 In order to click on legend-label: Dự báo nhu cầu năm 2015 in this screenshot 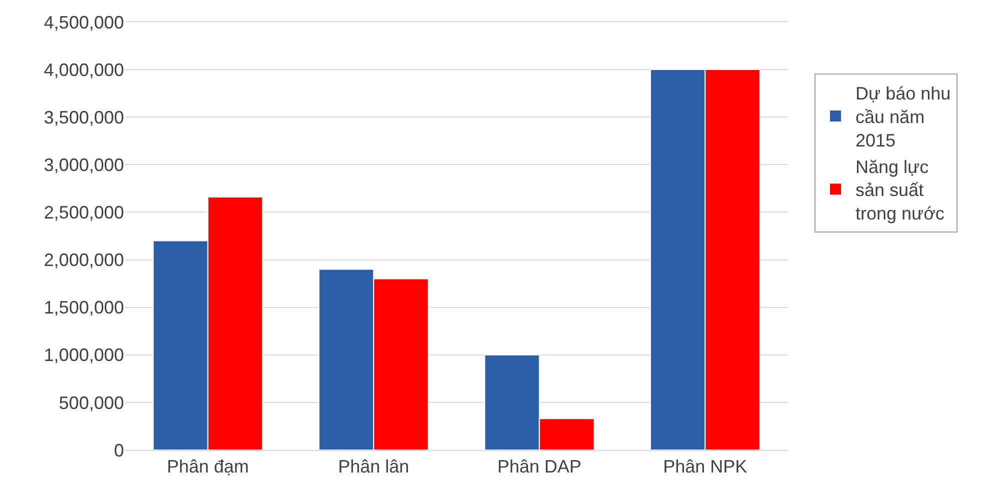, I will do `click(903, 117)`.